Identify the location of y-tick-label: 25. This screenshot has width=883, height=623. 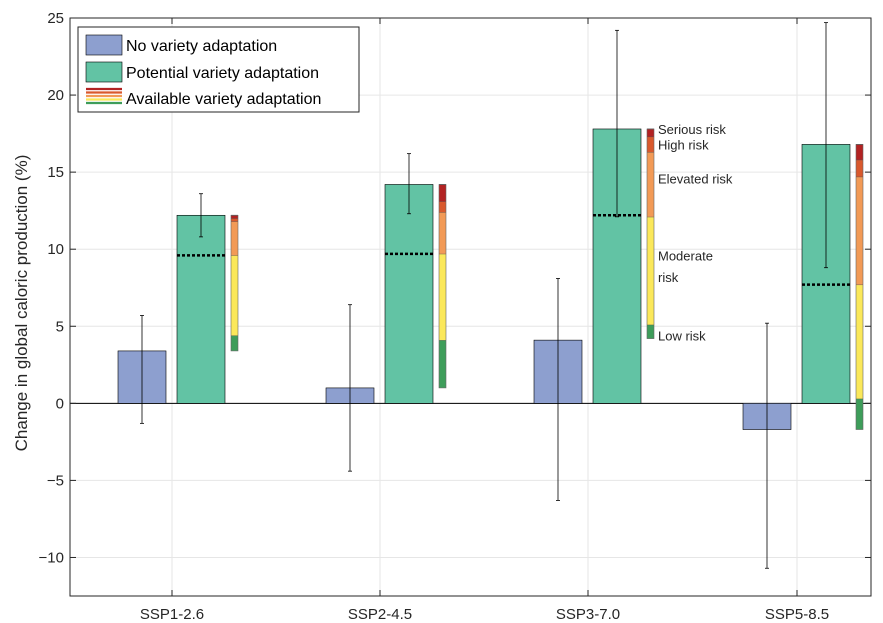
(55, 18).